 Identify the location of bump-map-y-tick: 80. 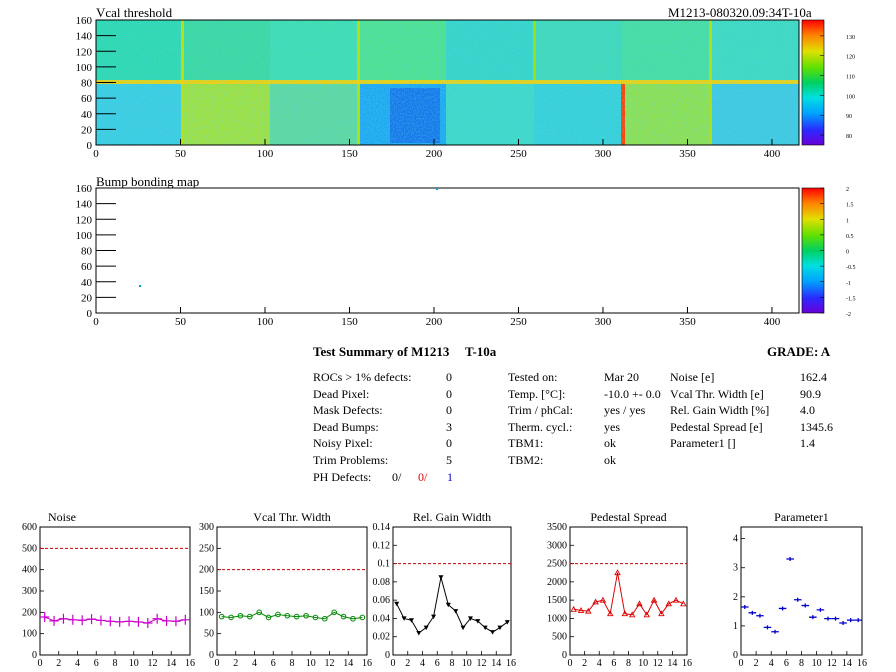
(87, 252).